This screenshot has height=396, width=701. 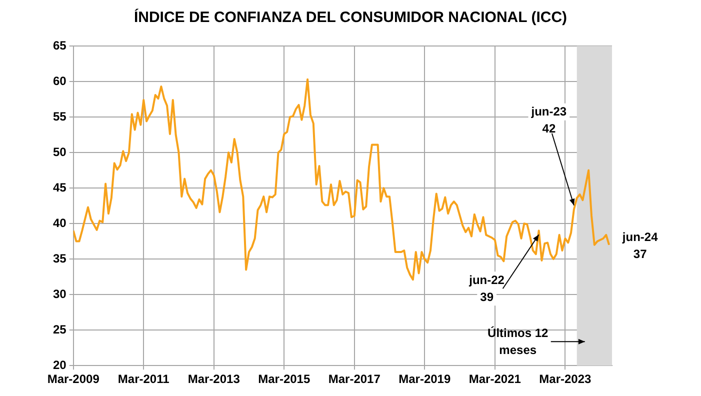 I want to click on y-tick-label: 35, so click(x=59, y=258).